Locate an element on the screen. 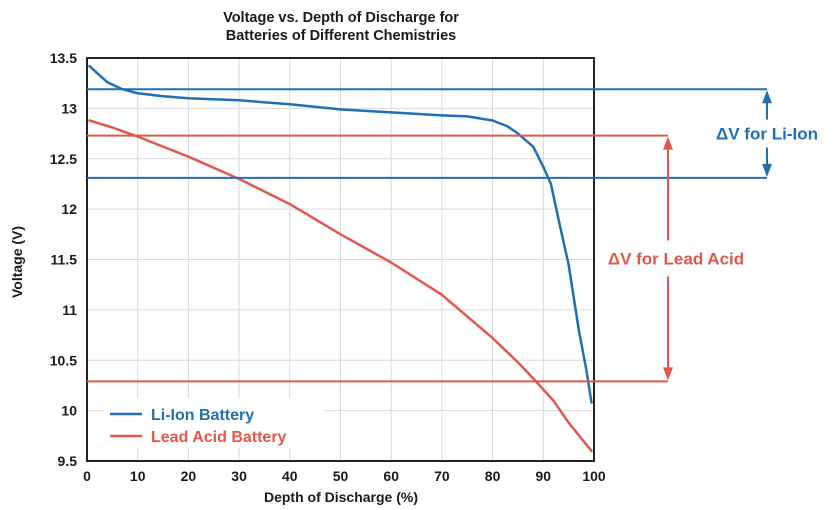  x-tick-label: 70 is located at coordinates (442, 476).